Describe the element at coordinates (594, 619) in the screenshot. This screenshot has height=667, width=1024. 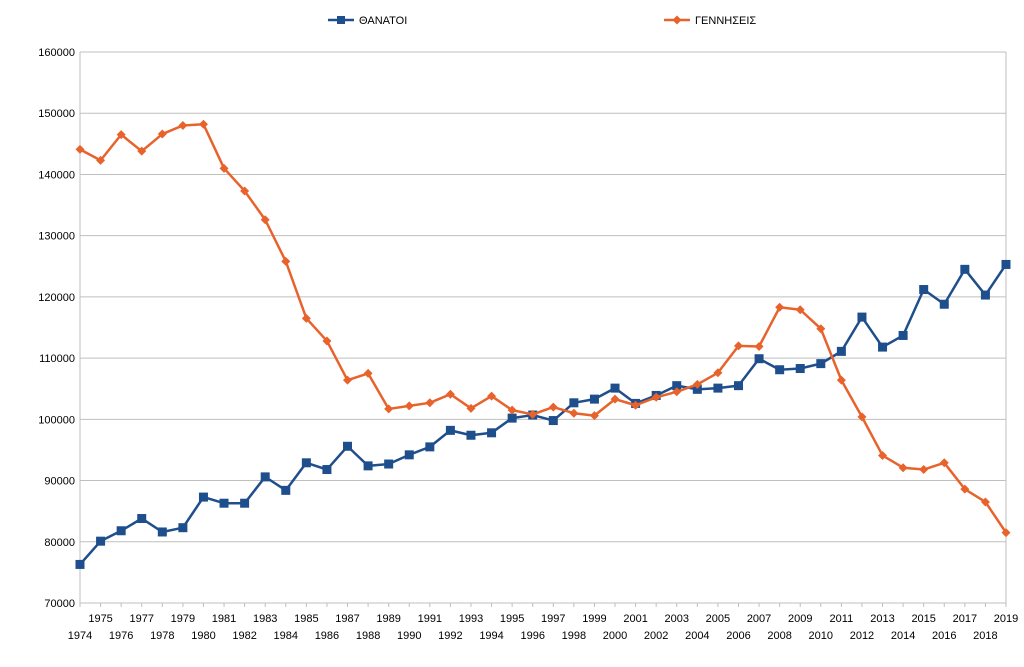
I see `x-tick-label: 1999` at that location.